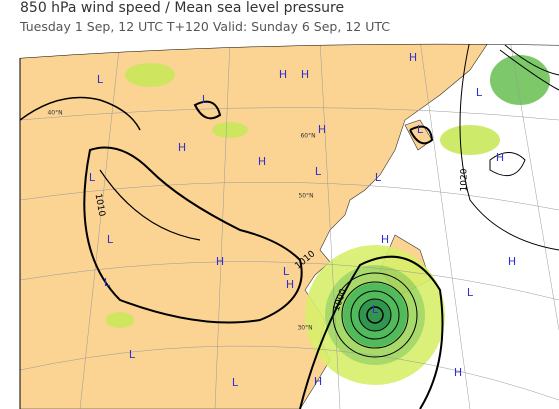 Image resolution: width=559 pixels, height=409 pixels. Describe the element at coordinates (305, 196) in the screenshot. I see `latitude-label: 50°N` at that location.